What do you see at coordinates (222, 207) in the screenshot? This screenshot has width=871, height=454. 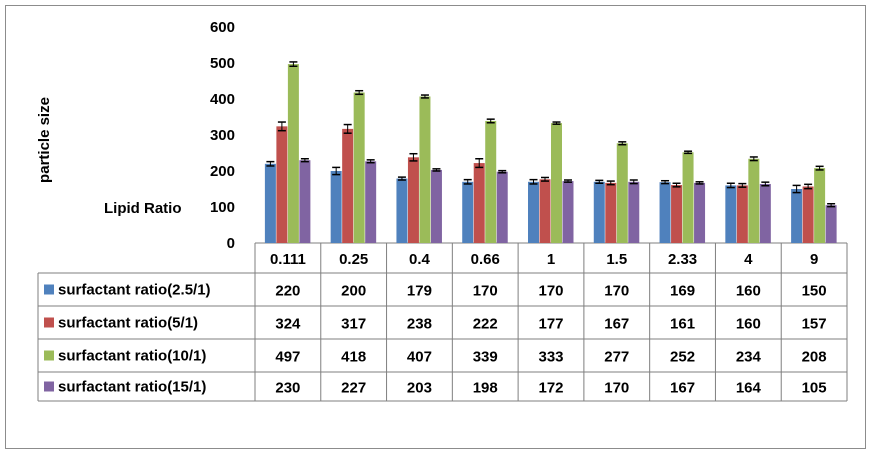 I see `y-tick-label: 100` at bounding box center [222, 207].